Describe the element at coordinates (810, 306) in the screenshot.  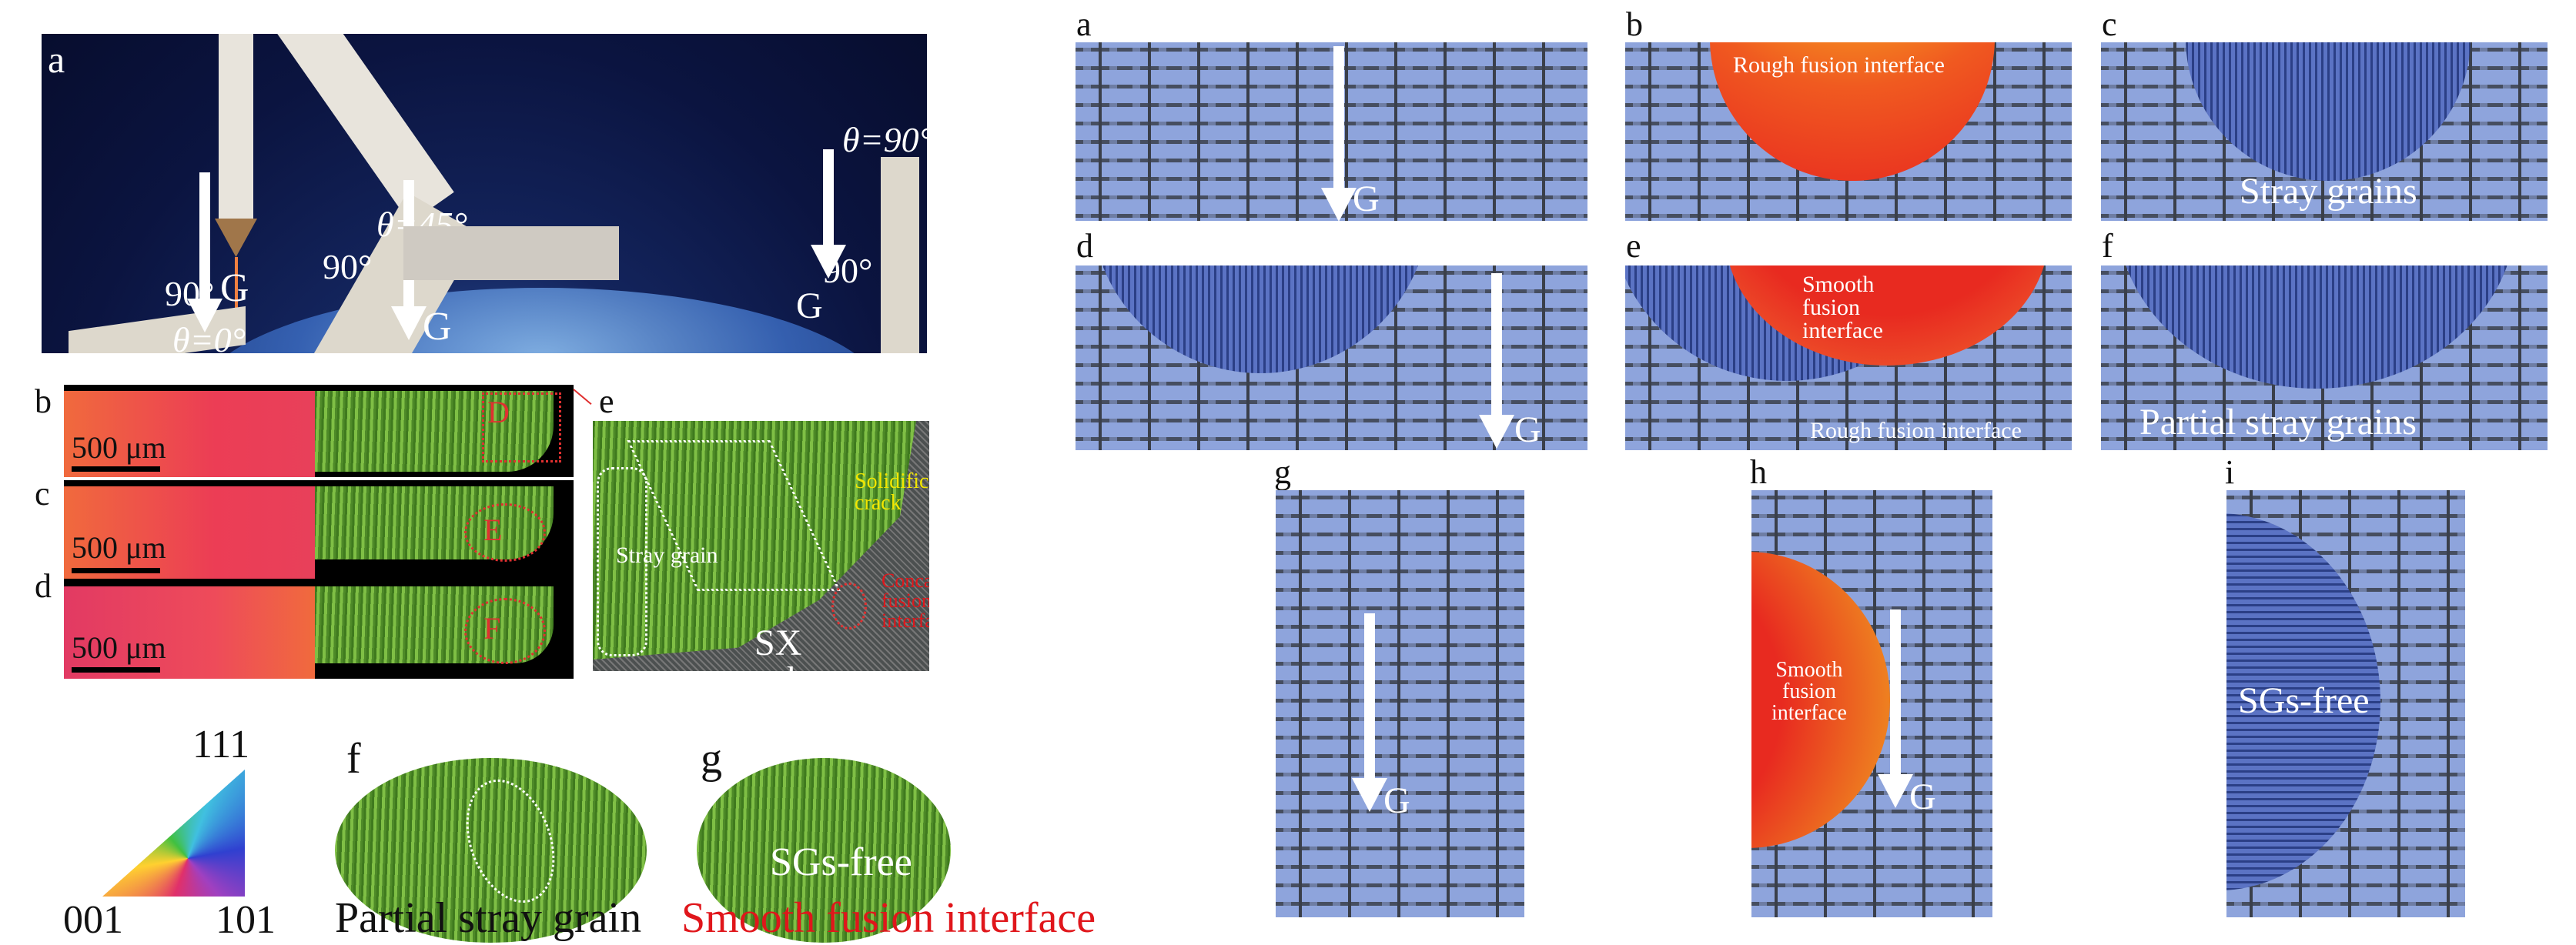
I see `gravity-label-3: G` at that location.